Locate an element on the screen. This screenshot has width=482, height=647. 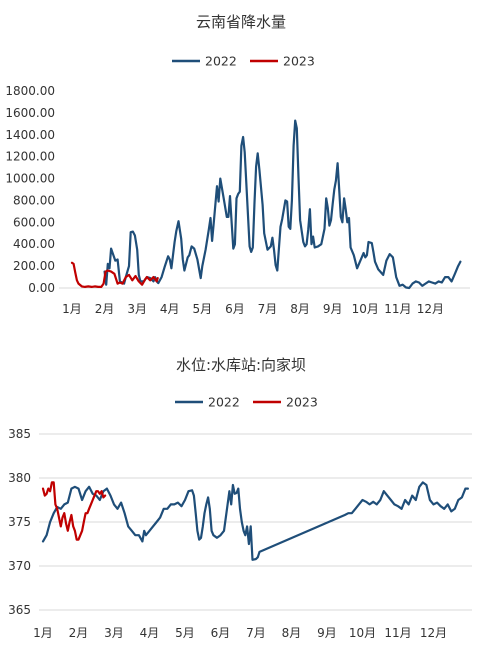
chart-title: 水位:水库站:向家坝 is located at coordinates (241, 365).